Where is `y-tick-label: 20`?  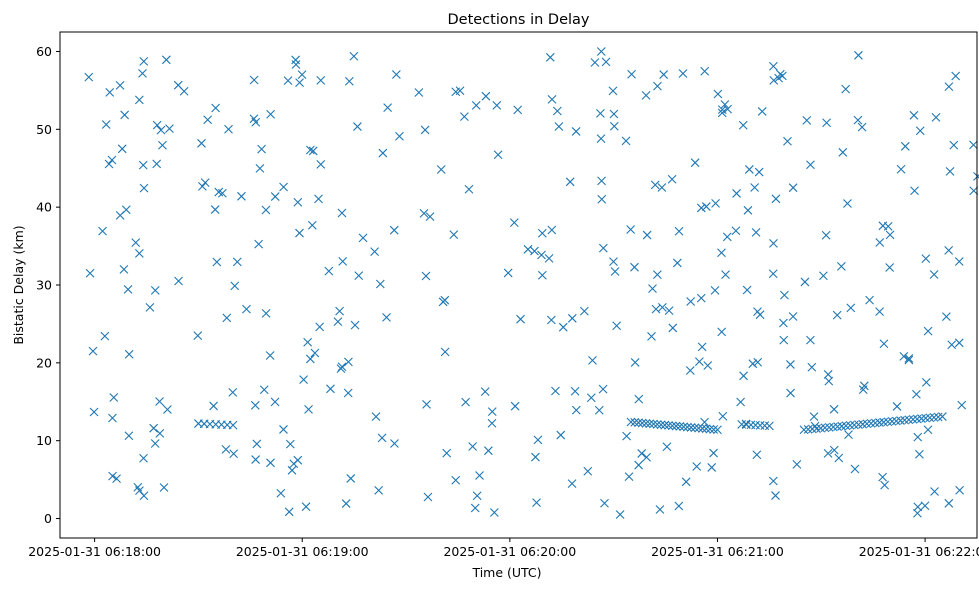 y-tick-label: 20 is located at coordinates (44, 362).